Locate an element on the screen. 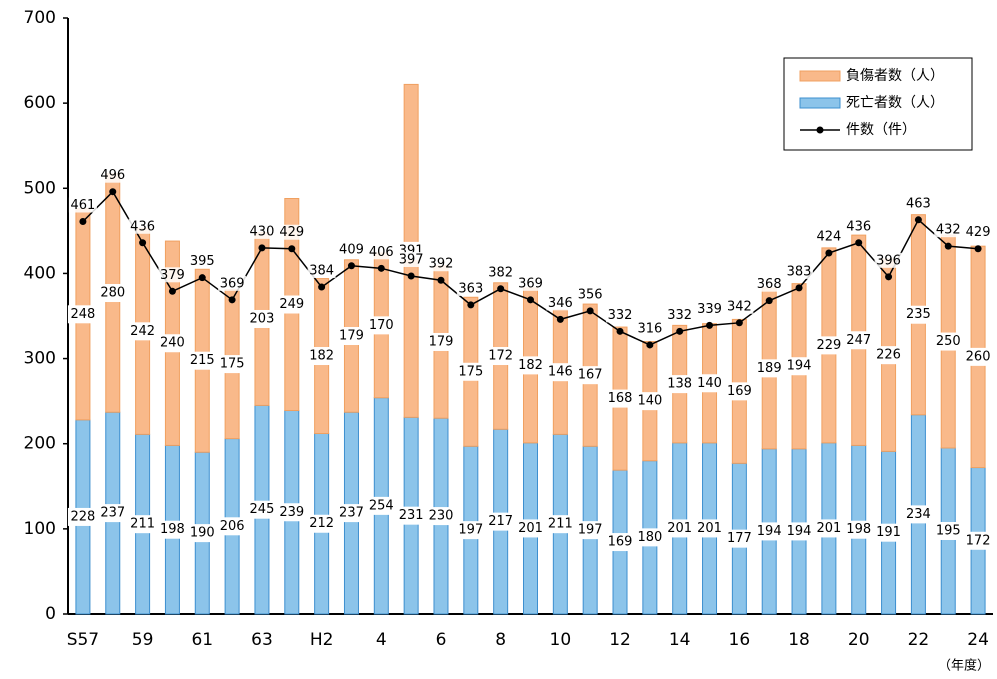  value-label-group: 248 is located at coordinates (82, 314).